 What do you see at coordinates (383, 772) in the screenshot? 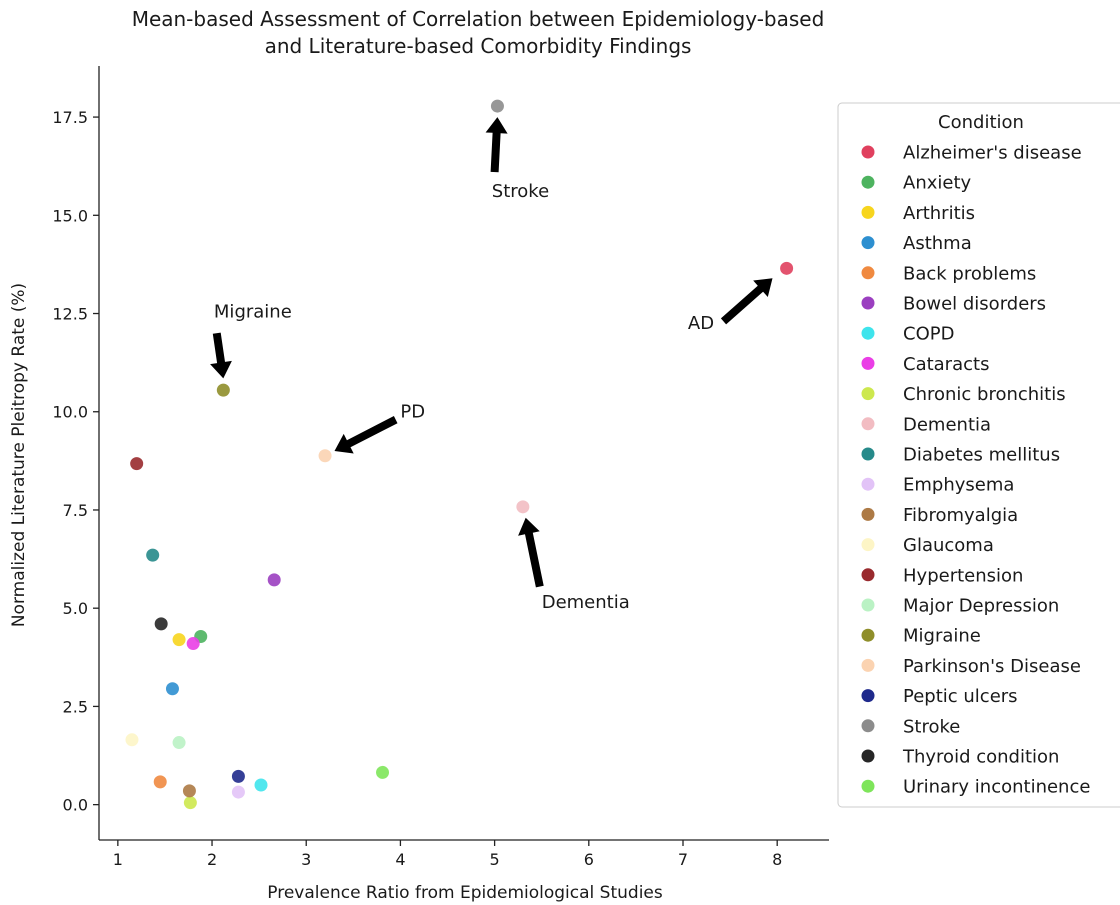
I see `point-urinary-incontinence` at bounding box center [383, 772].